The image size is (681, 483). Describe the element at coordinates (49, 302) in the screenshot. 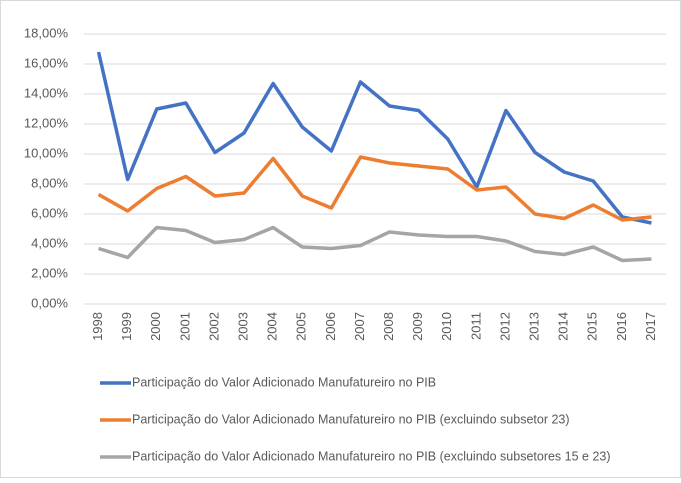

I see `y-tick-label: 0,00%` at that location.